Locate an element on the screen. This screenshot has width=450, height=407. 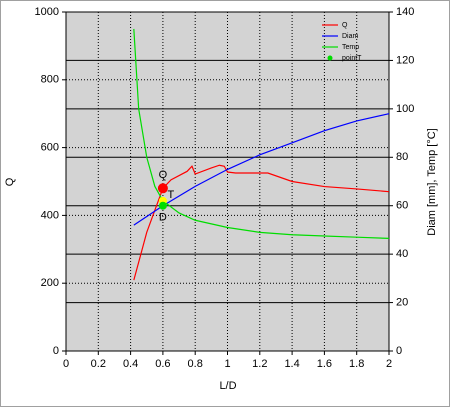
legend-label: pointT is located at coordinates (352, 58).